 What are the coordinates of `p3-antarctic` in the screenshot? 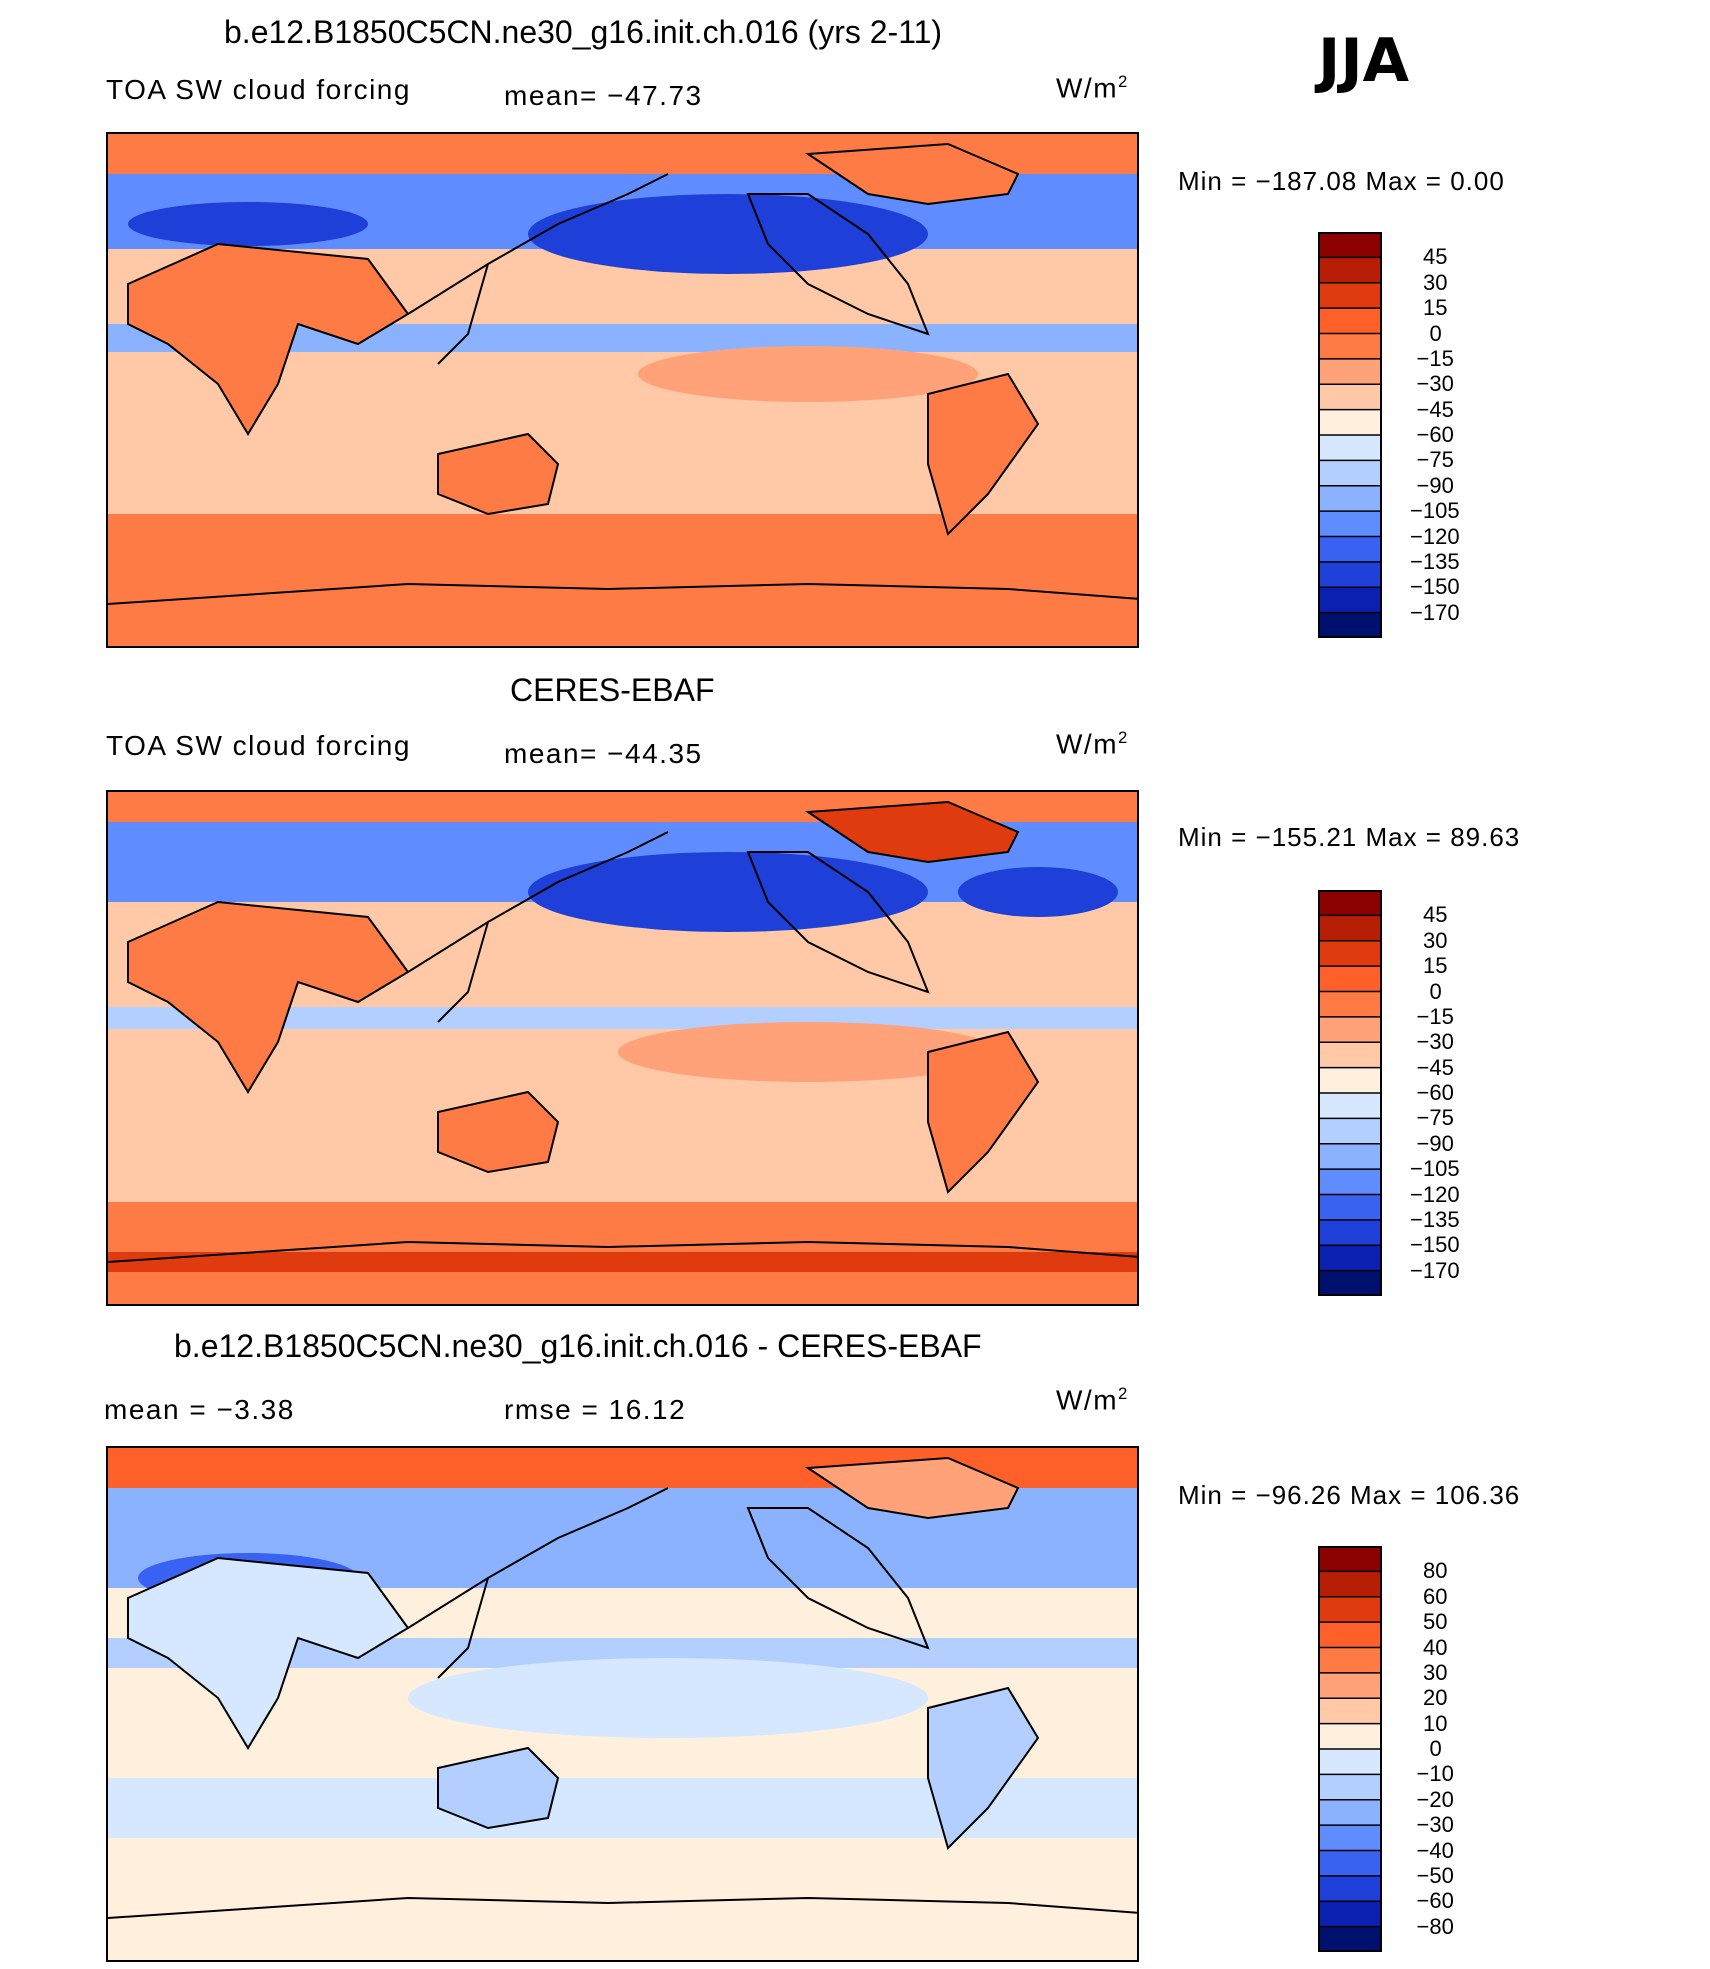 It's located at (622, 1944).